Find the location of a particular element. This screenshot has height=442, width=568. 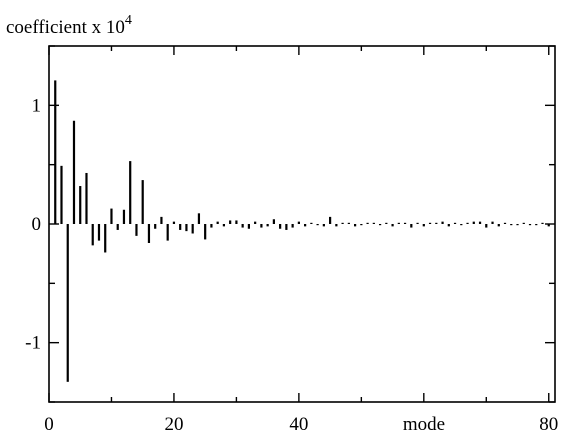

y-tick-label-2: -1 is located at coordinates (33, 343).